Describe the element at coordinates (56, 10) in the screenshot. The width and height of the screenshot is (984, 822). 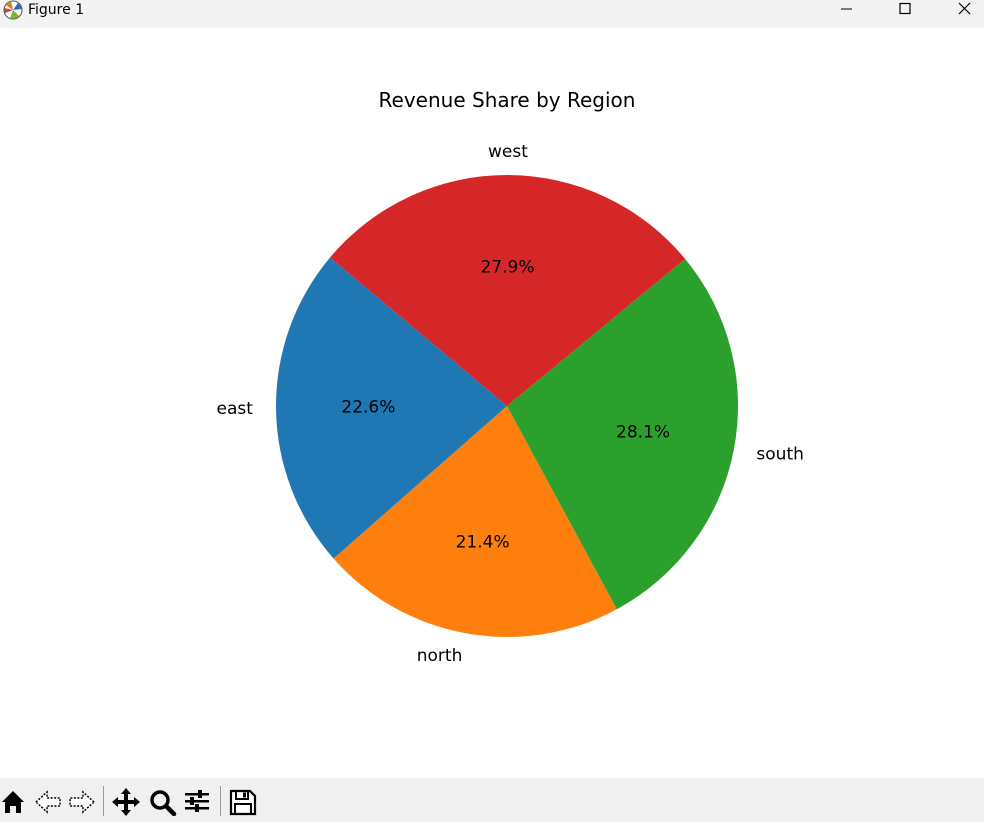
I see `window-title: Figure 1` at that location.